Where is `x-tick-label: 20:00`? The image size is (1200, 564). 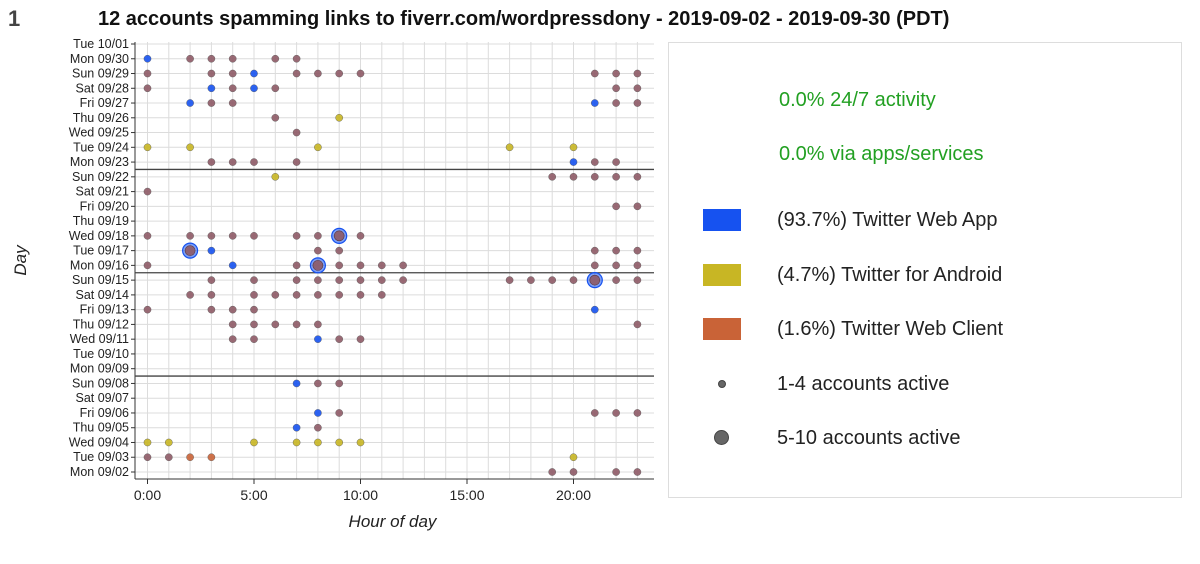
x-tick-label: 20:00 is located at coordinates (573, 495).